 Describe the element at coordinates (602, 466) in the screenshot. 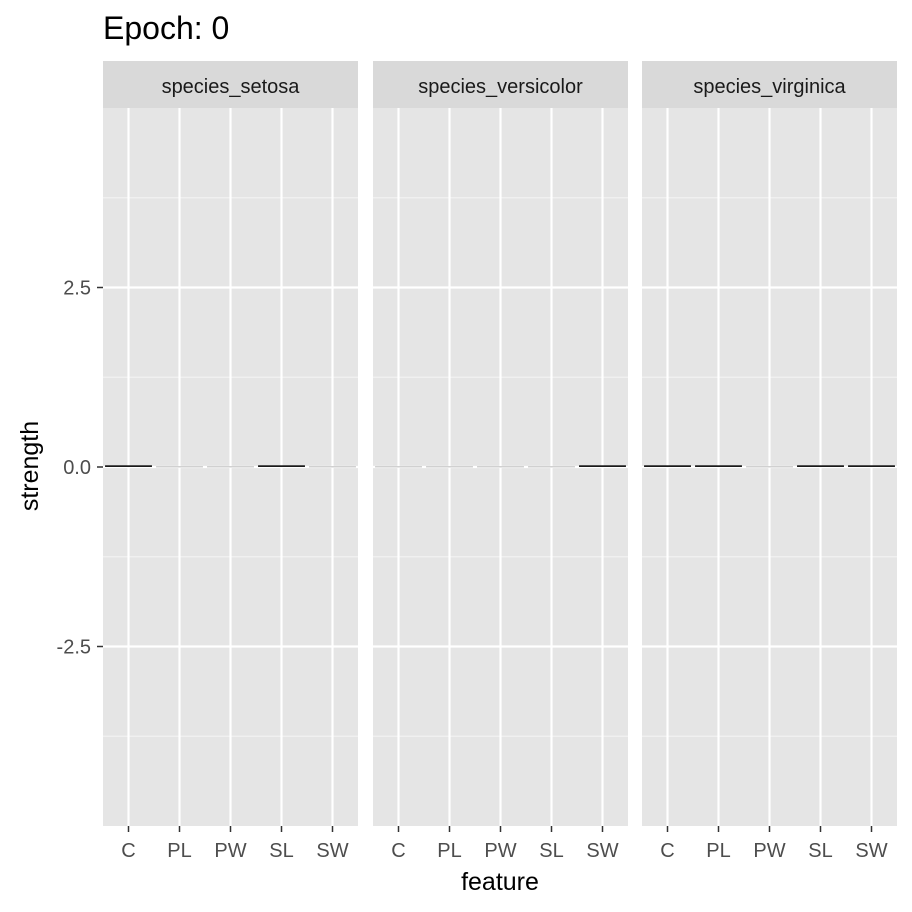

I see `bar-species_versicolor-SW` at that location.